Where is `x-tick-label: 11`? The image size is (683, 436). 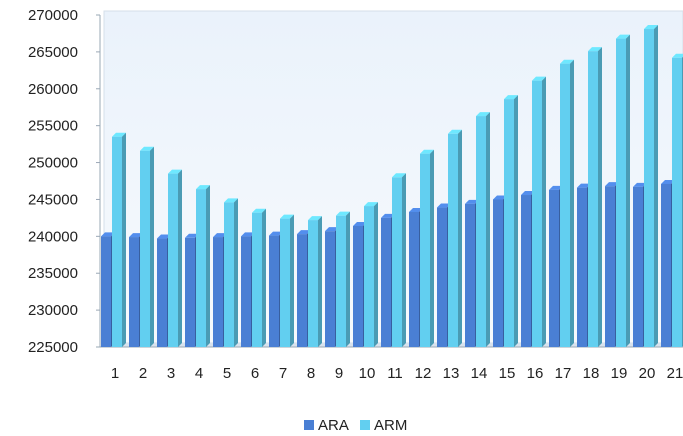 x-tick-label: 11 is located at coordinates (395, 373).